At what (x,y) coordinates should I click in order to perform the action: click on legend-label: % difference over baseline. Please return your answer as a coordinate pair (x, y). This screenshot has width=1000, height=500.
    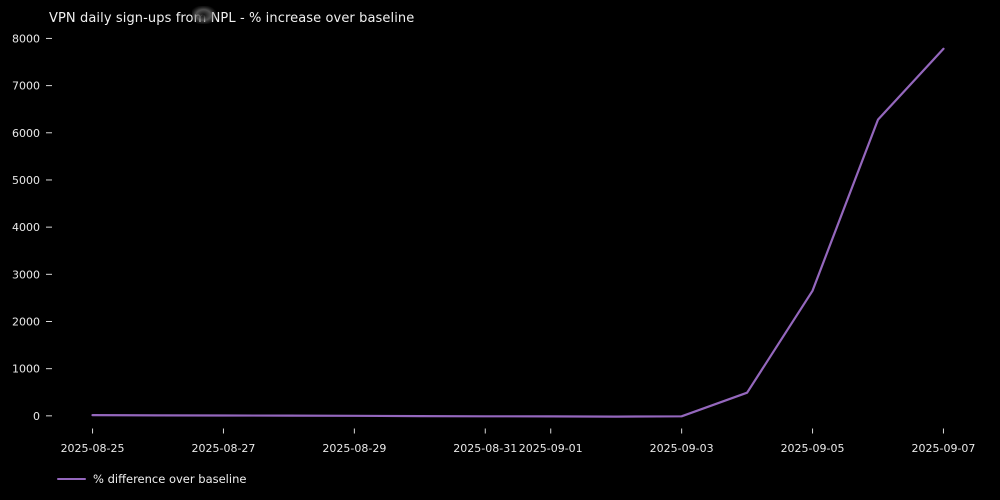
    Looking at the image, I should click on (170, 479).